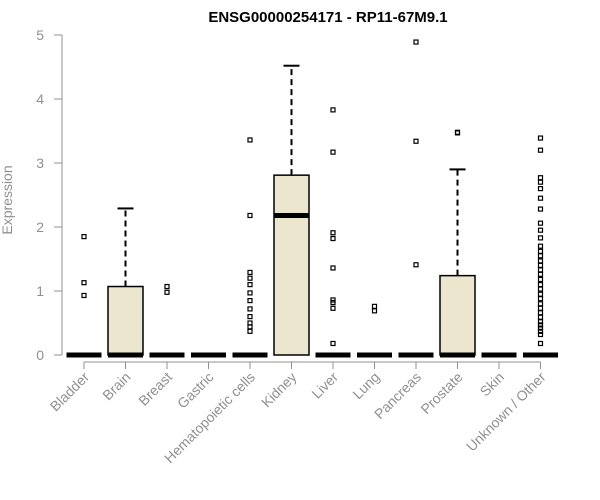 The width and height of the screenshot is (600, 500). Describe the element at coordinates (416, 198) in the screenshot. I see `box-pancreas` at that location.